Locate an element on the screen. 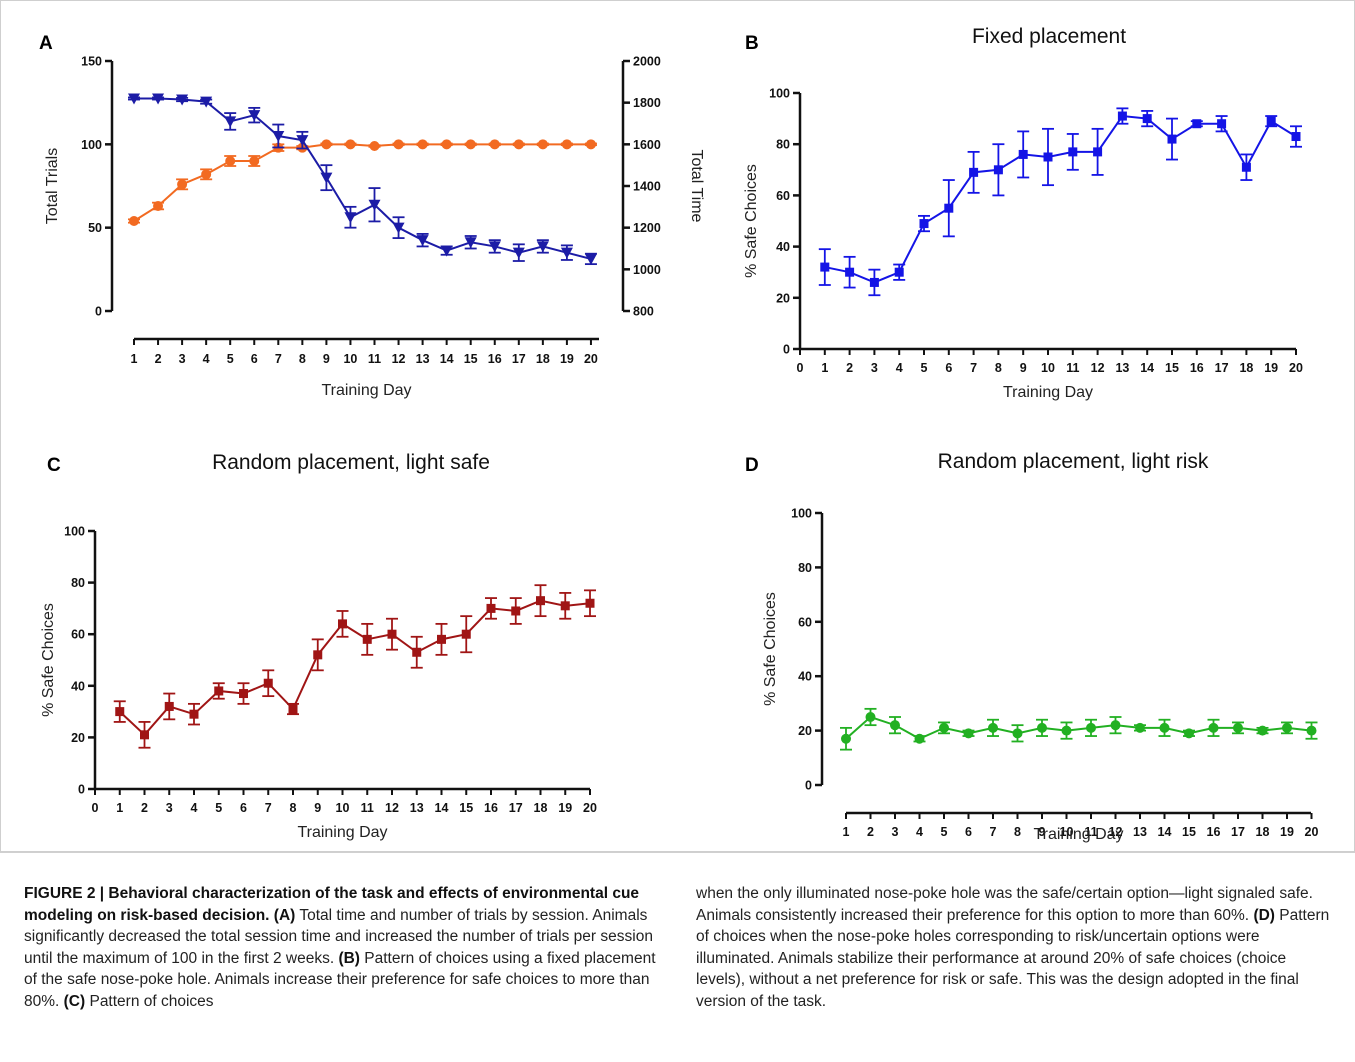 Image resolution: width=1355 pixels, height=1062 pixels. x-tick-label: 3 is located at coordinates (895, 832).